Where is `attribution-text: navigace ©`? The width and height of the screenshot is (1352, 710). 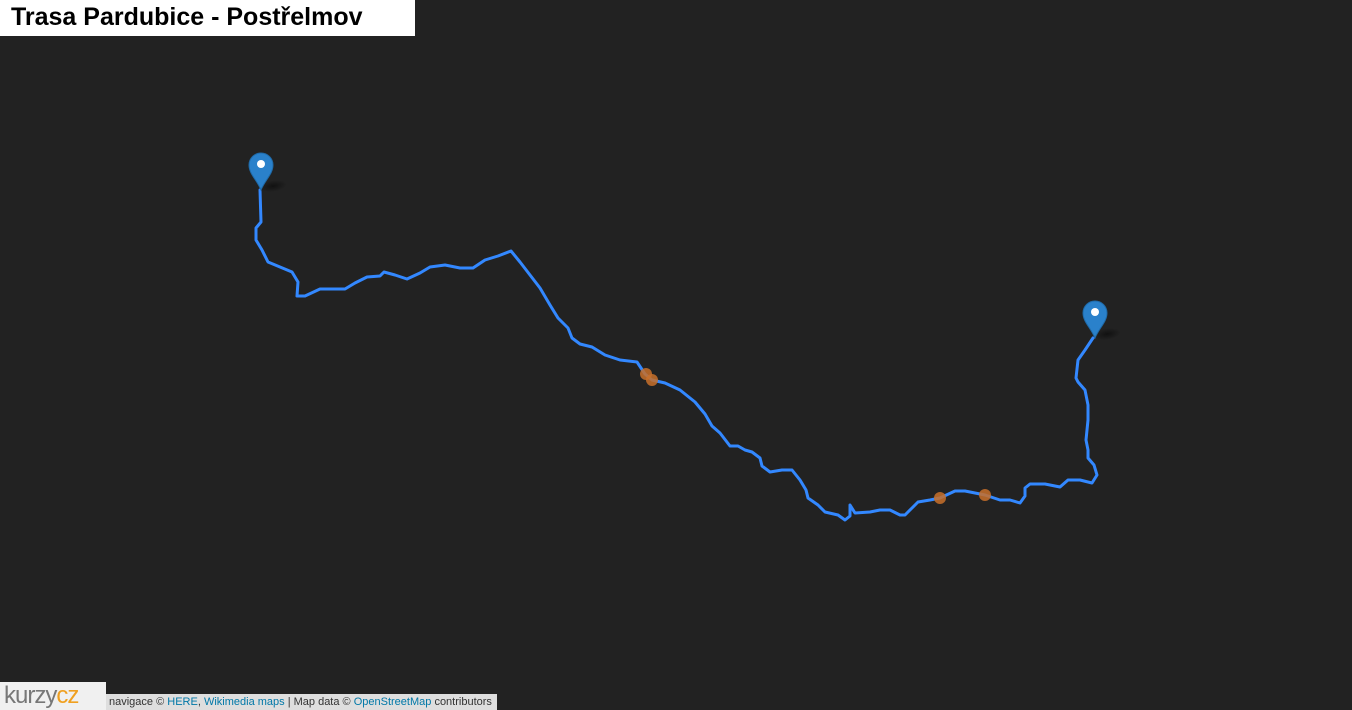
attribution-text: navigace © is located at coordinates (137, 702).